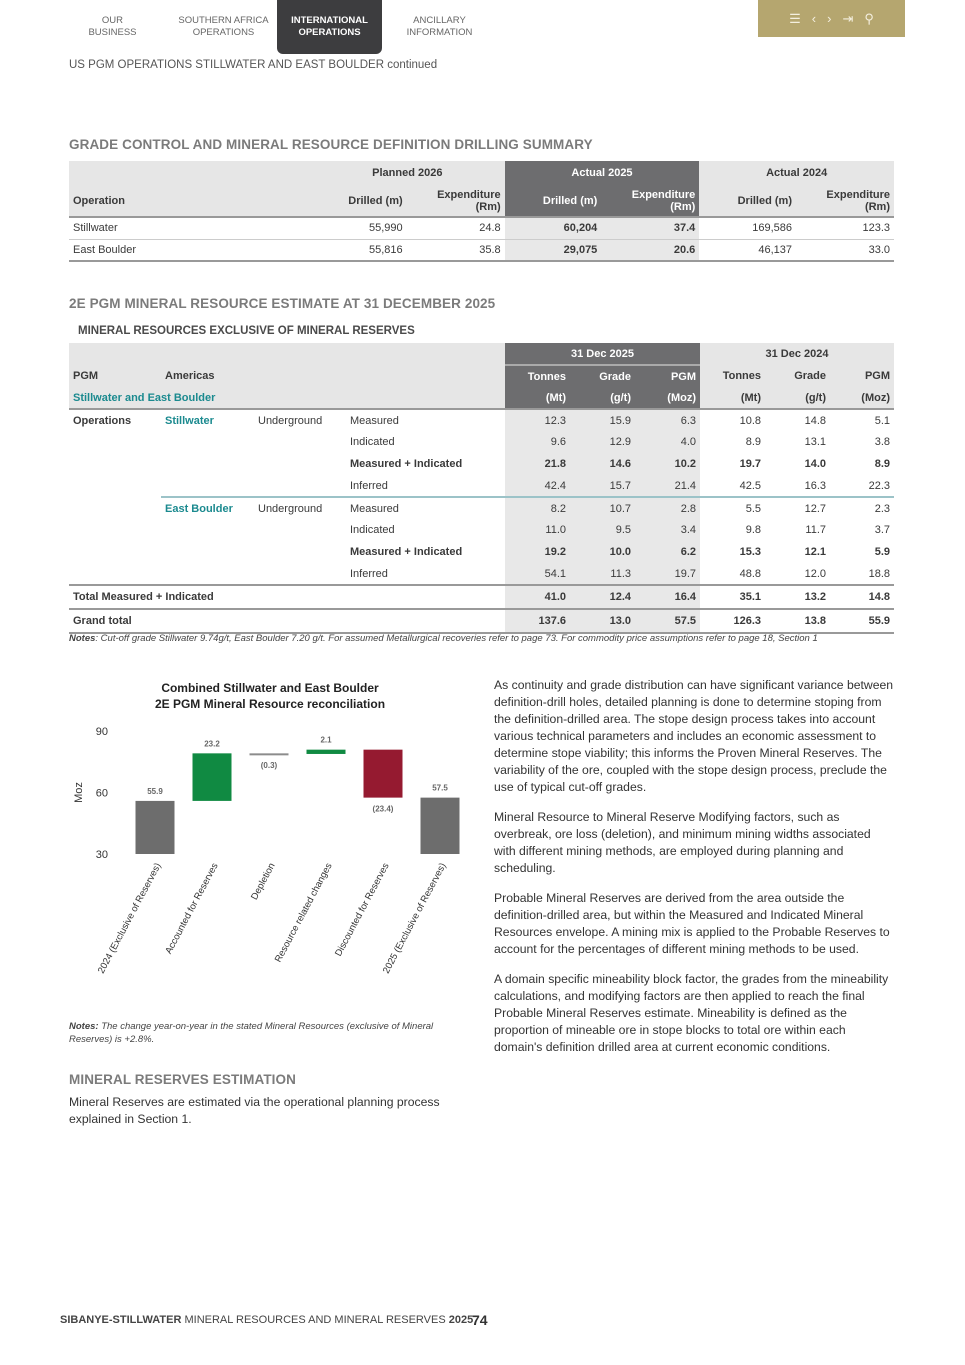  Describe the element at coordinates (667, 574) in the screenshot. I see `table-cell: 19.7` at that location.